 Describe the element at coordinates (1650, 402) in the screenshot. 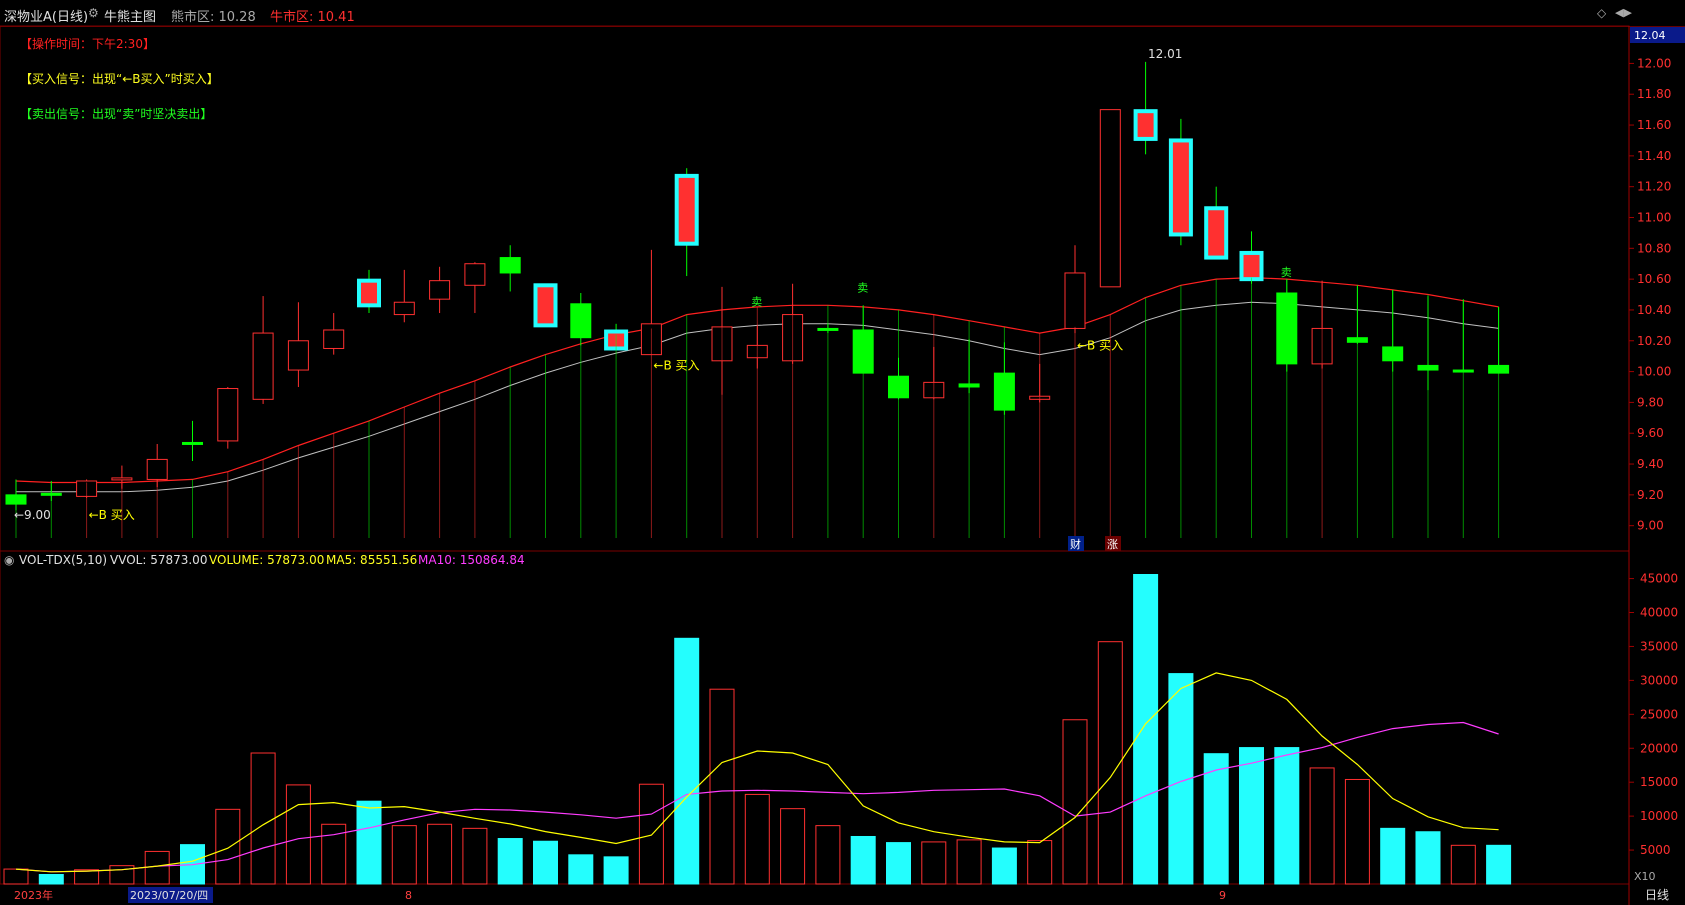

I see `price-tick-label: 9.80` at that location.